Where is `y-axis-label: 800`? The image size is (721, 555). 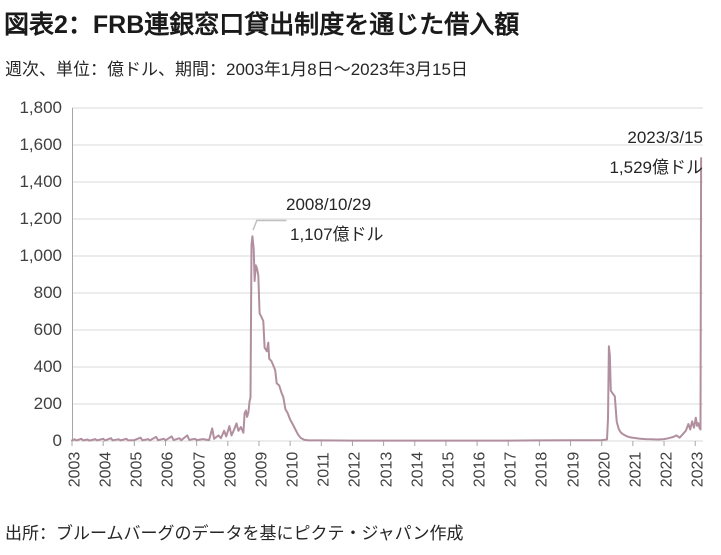
y-axis-label: 800 is located at coordinates (47, 292).